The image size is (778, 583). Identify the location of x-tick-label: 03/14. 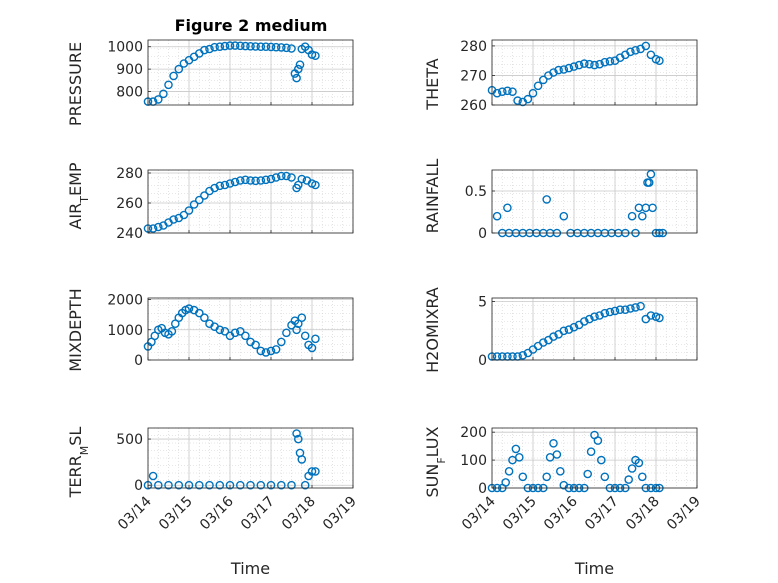
(135, 513).